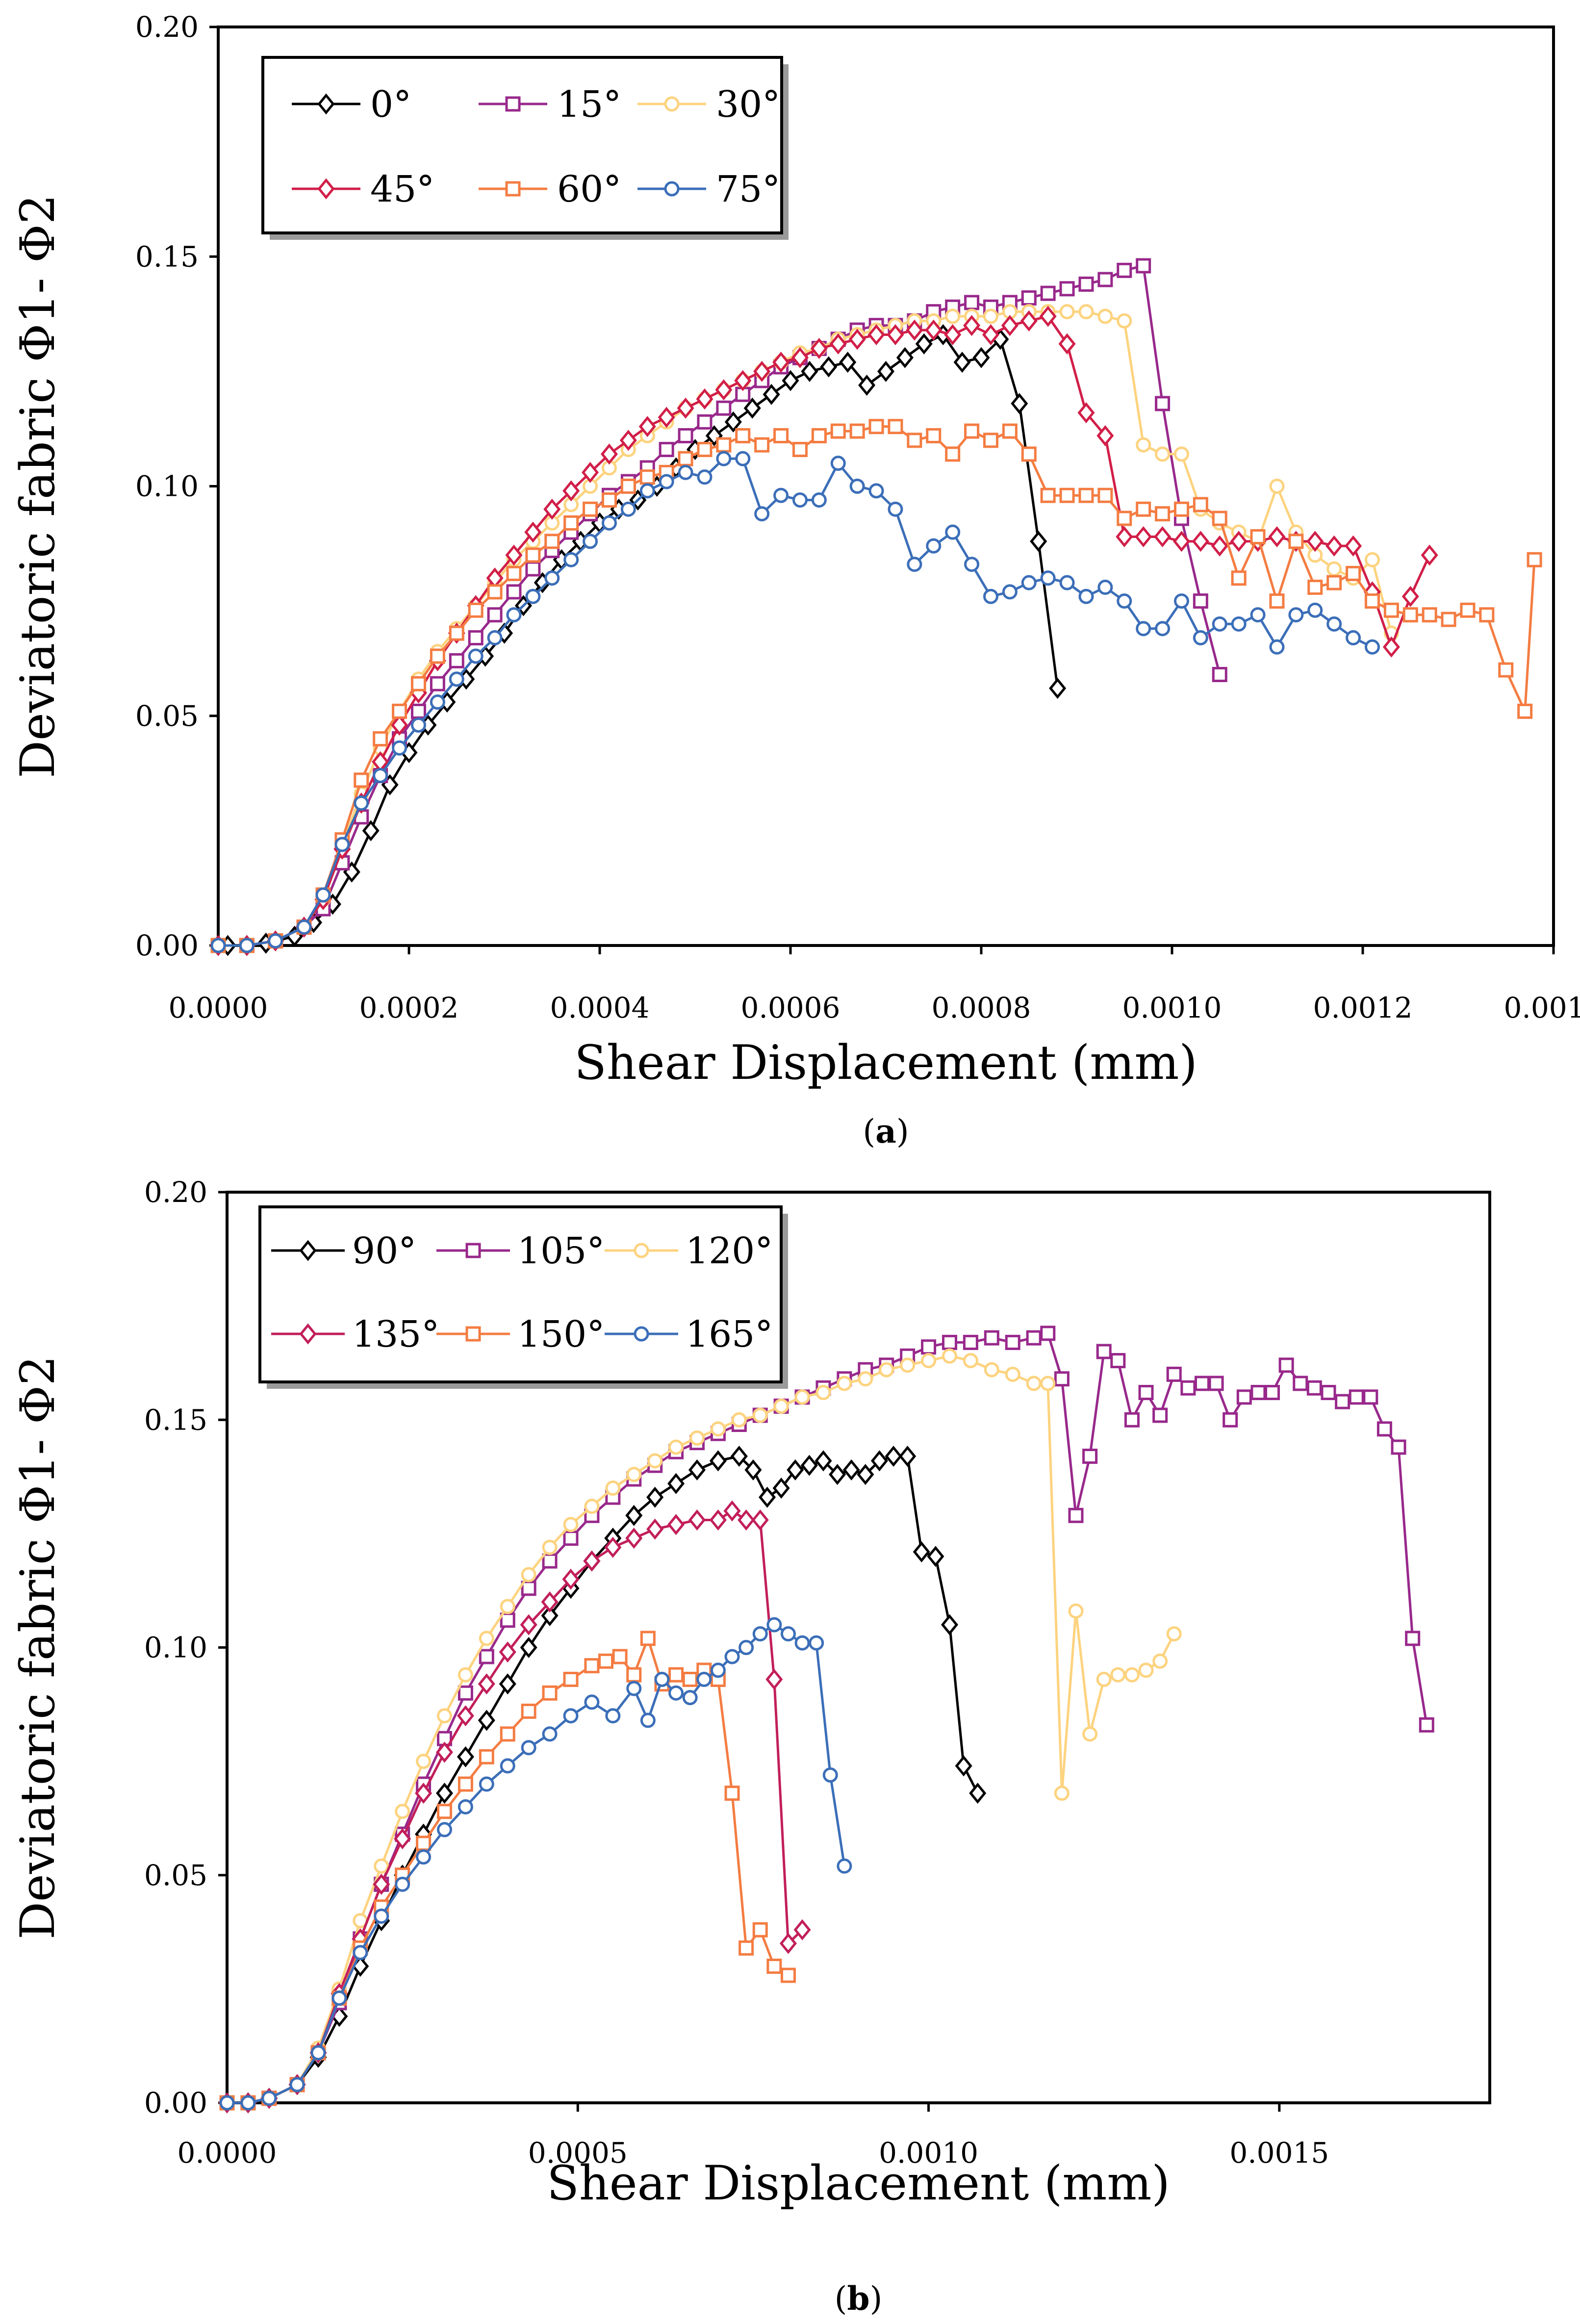 The height and width of the screenshot is (2324, 1580). Describe the element at coordinates (176, 1647) in the screenshot. I see `y-tick-label: 0.10` at that location.